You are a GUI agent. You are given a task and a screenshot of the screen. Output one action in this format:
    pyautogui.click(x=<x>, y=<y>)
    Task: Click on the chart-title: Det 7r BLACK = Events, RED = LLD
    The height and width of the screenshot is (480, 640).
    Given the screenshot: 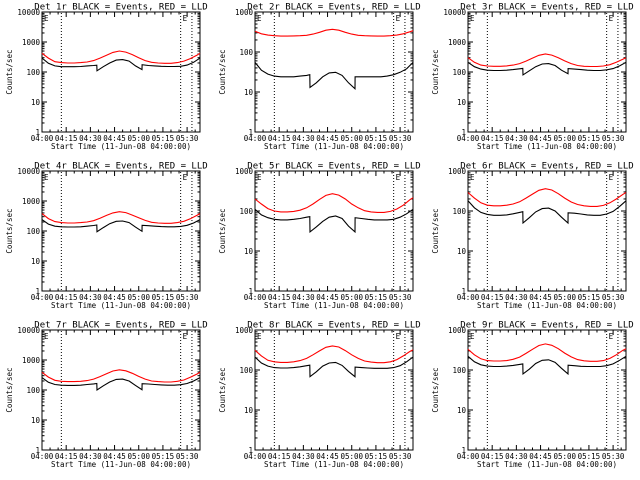 What is the action you would take?
    pyautogui.click(x=120, y=326)
    